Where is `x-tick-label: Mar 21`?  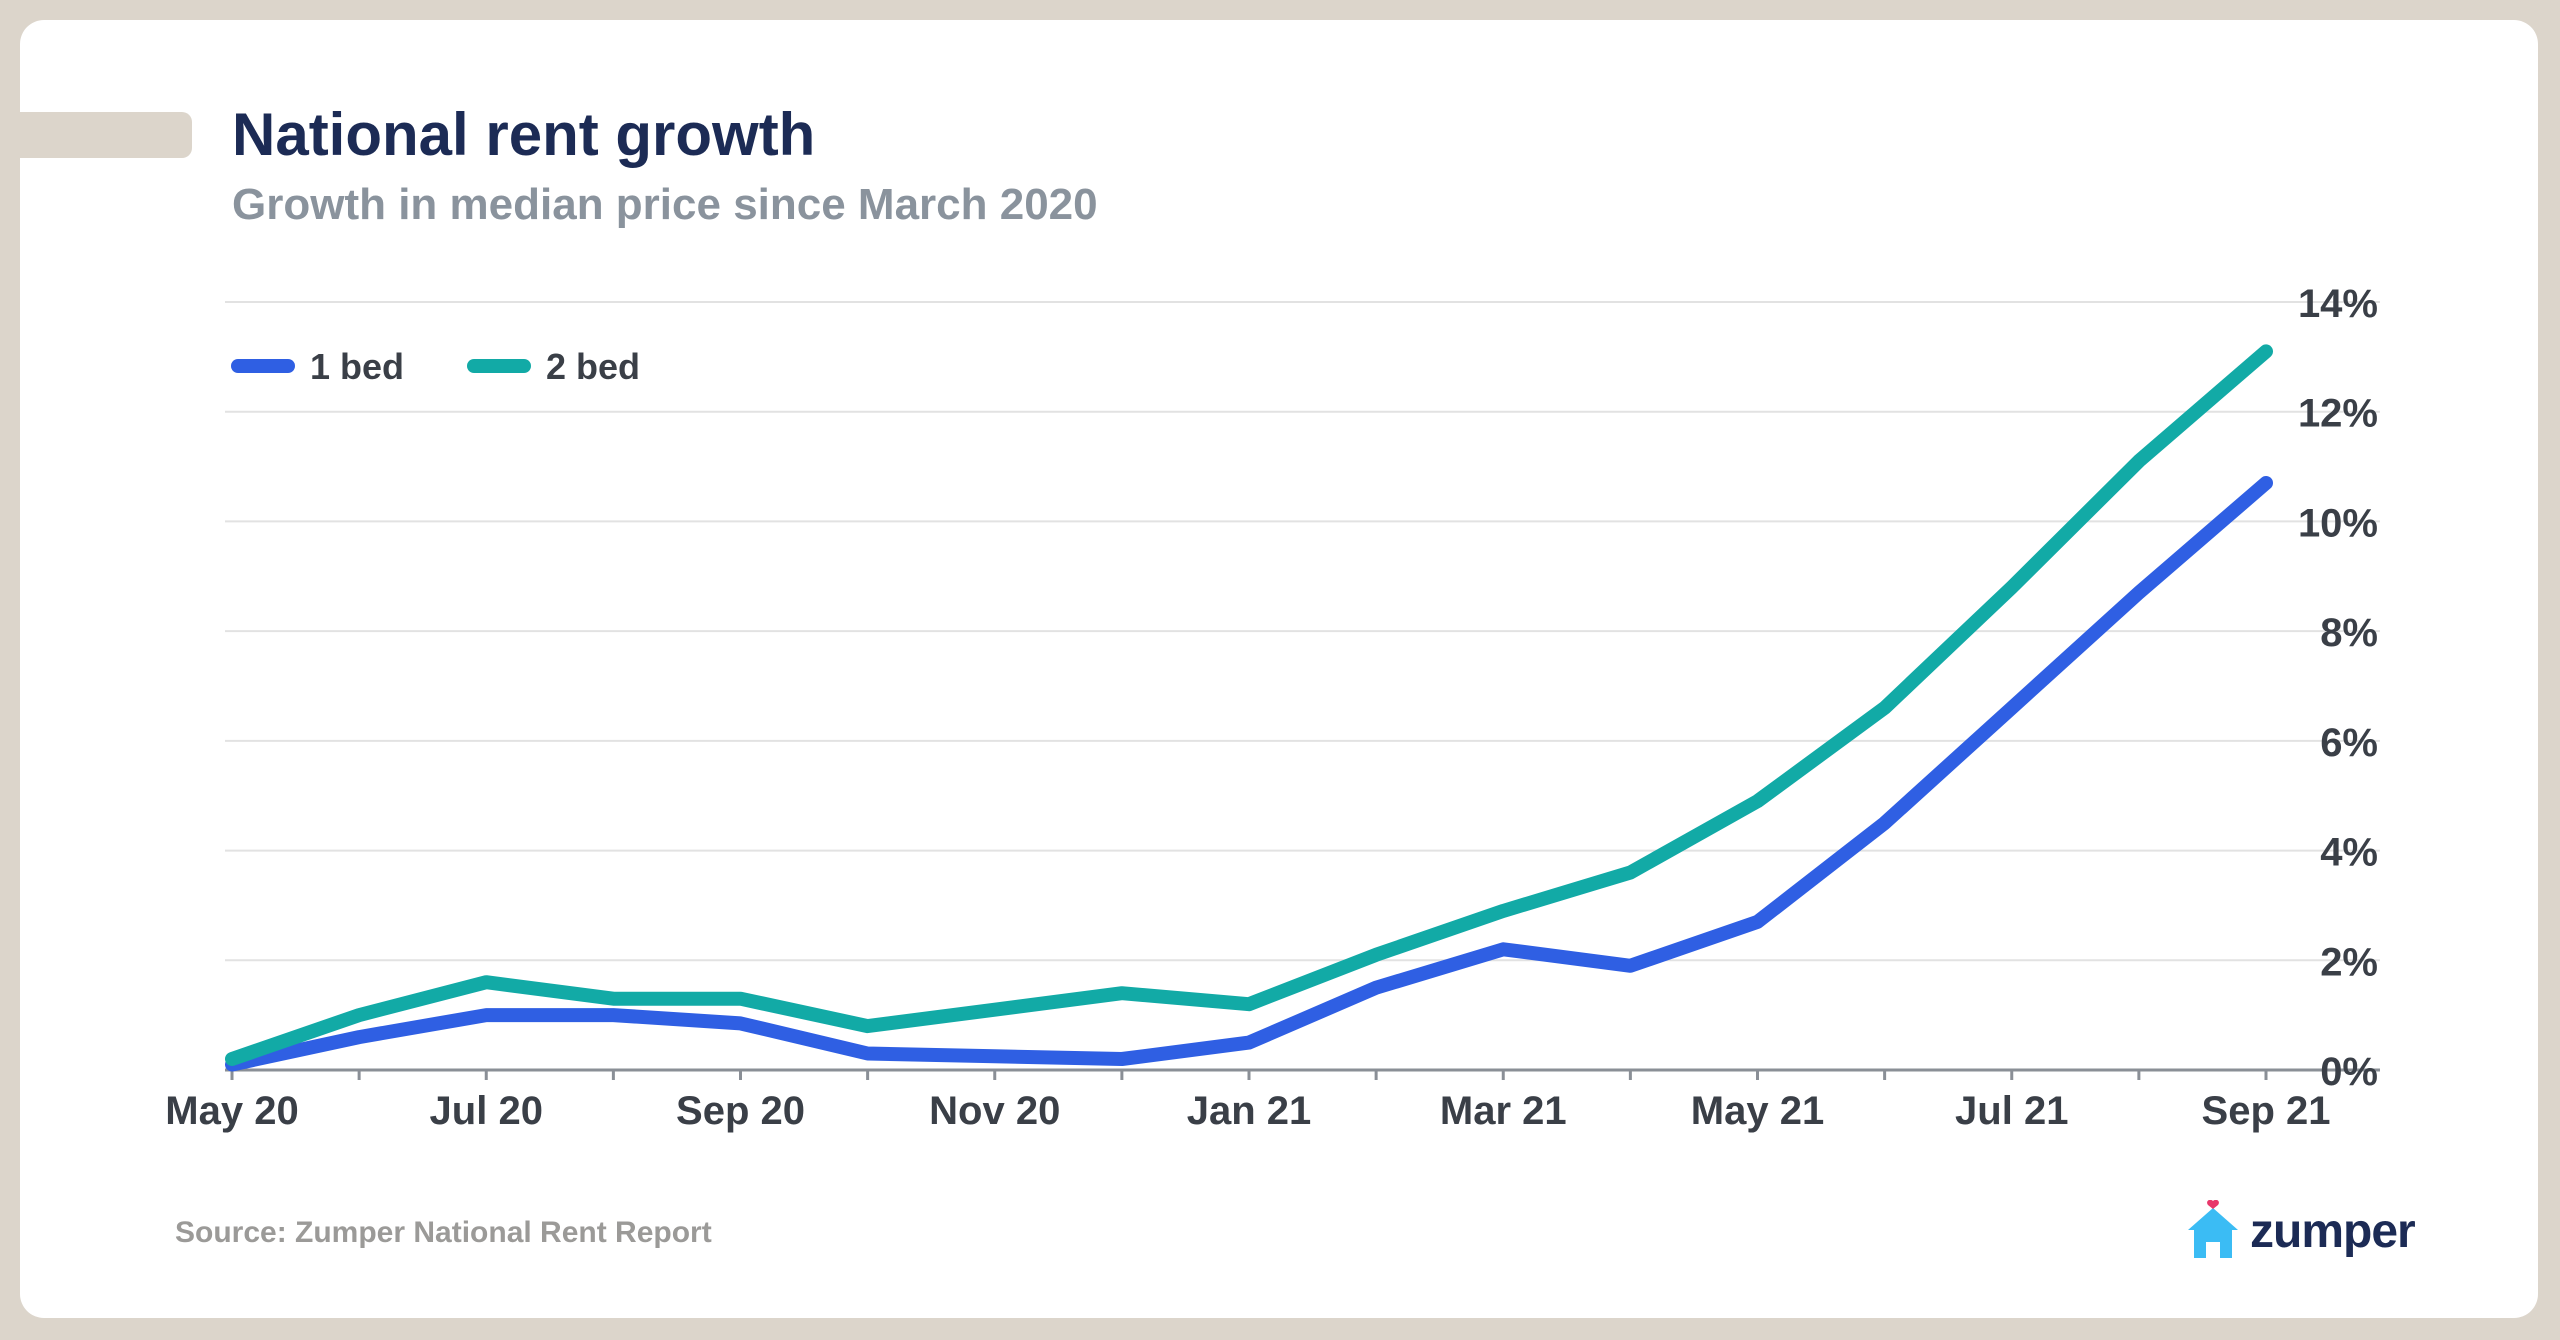 x-tick-label: Mar 21 is located at coordinates (1503, 1111).